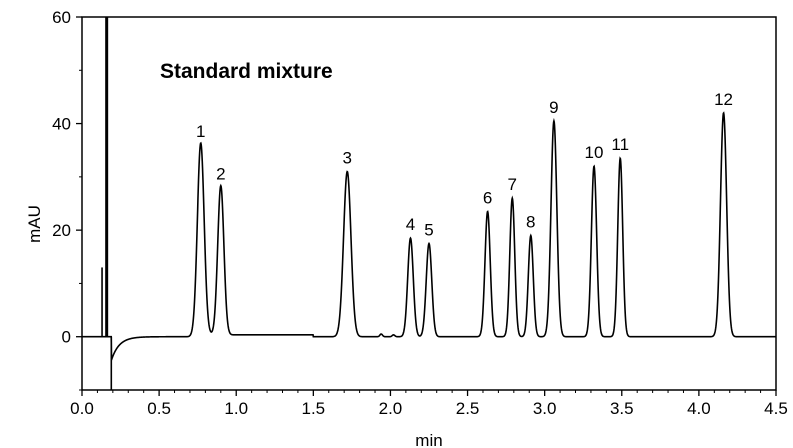 The image size is (793, 448). Describe the element at coordinates (61, 230) in the screenshot. I see `y-tick-label: 20` at that location.